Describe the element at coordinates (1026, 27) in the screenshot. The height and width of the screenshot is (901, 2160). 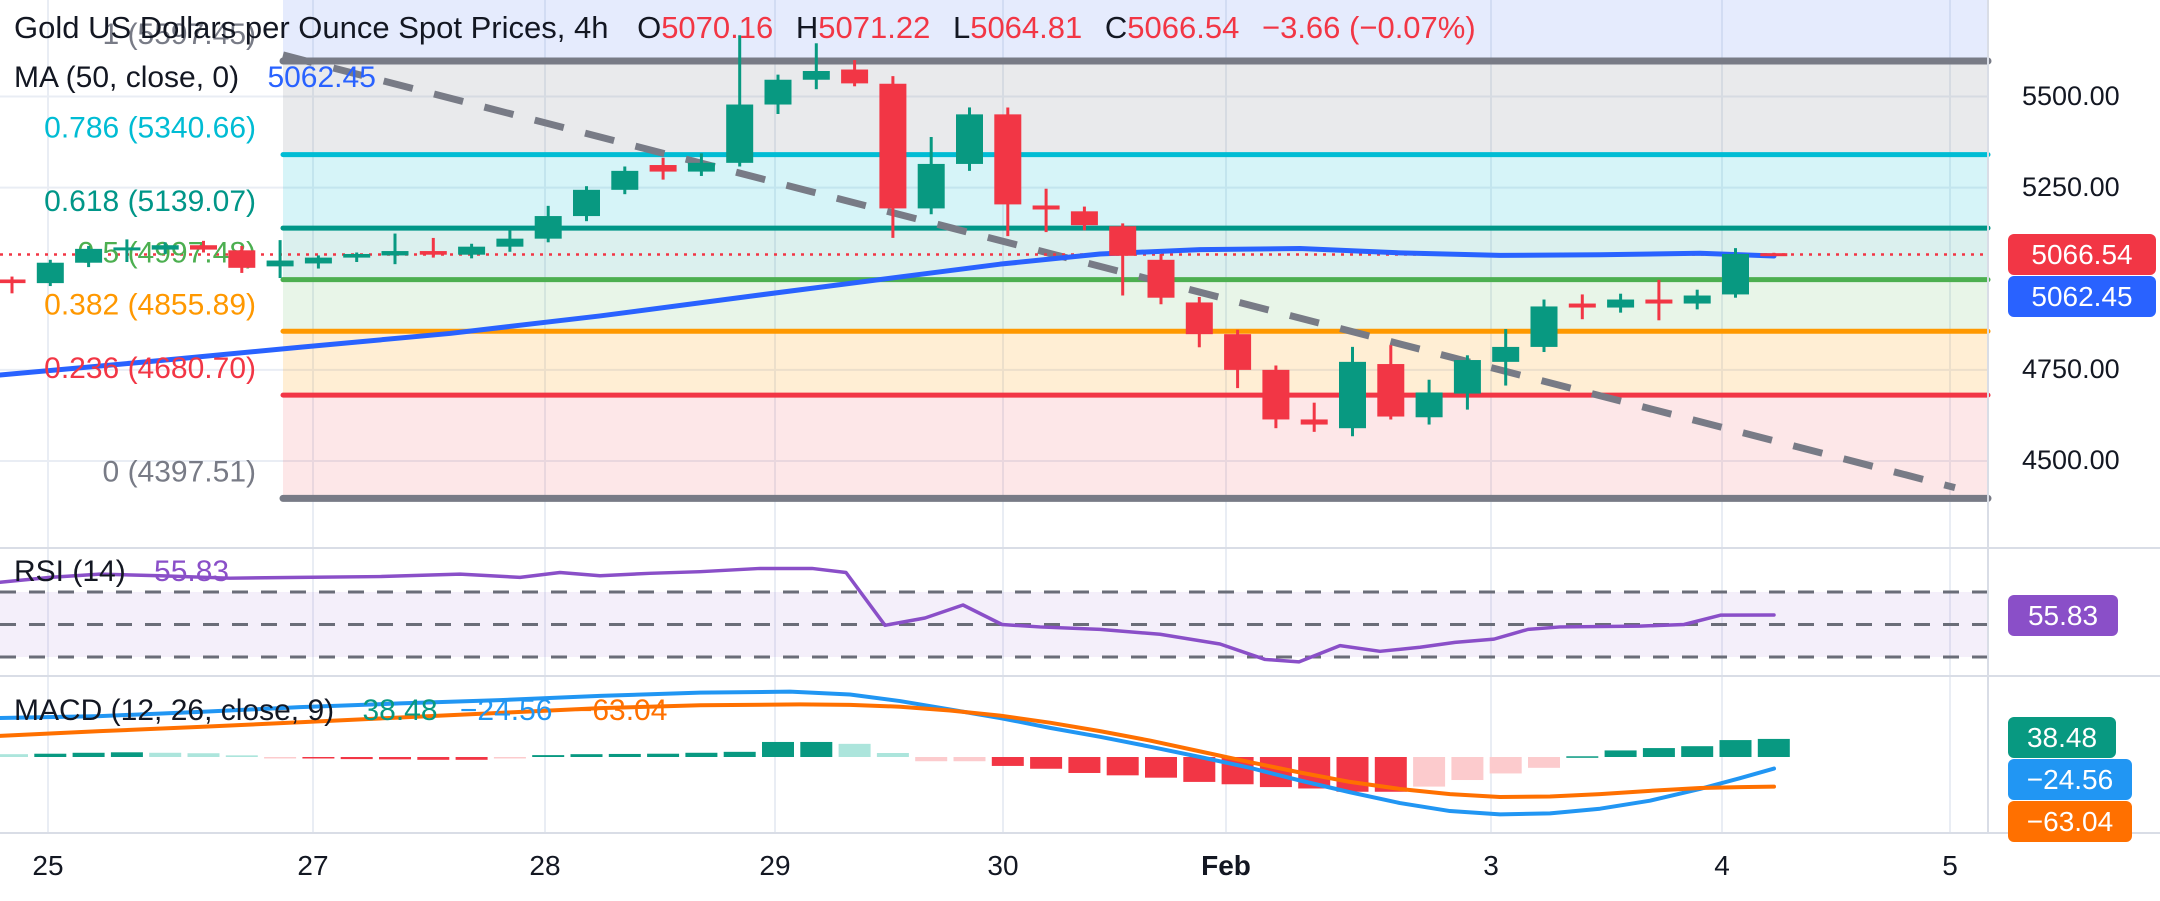
I see `low-value: 5064.81` at that location.